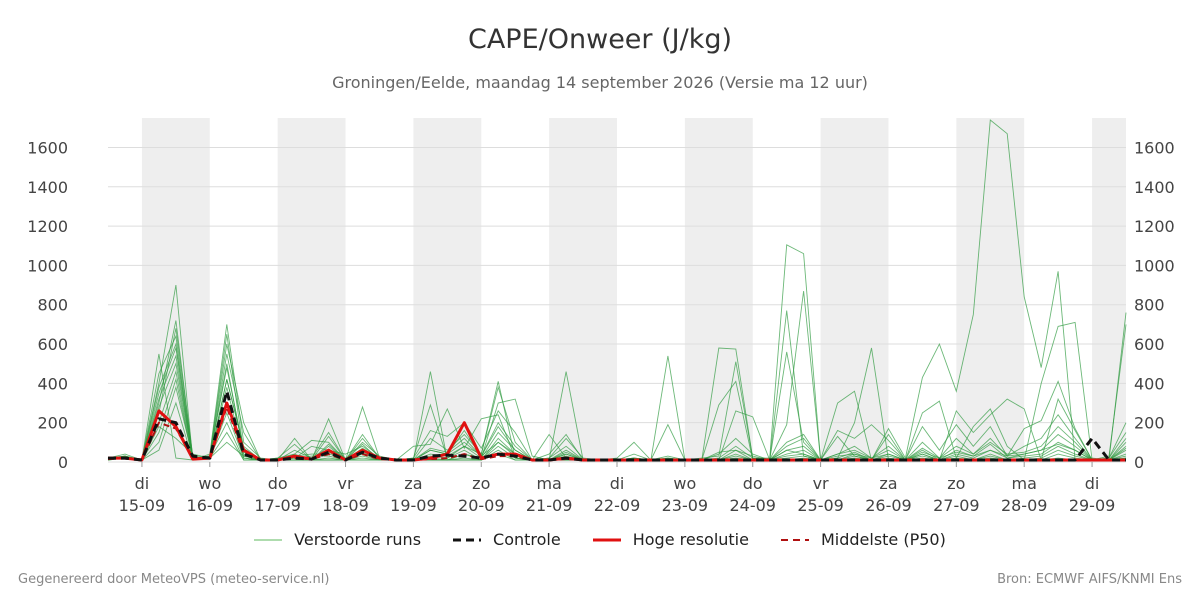 The height and width of the screenshot is (600, 1200). Describe the element at coordinates (956, 505) in the screenshot. I see `x-tick-label-date: 27-09` at that location.